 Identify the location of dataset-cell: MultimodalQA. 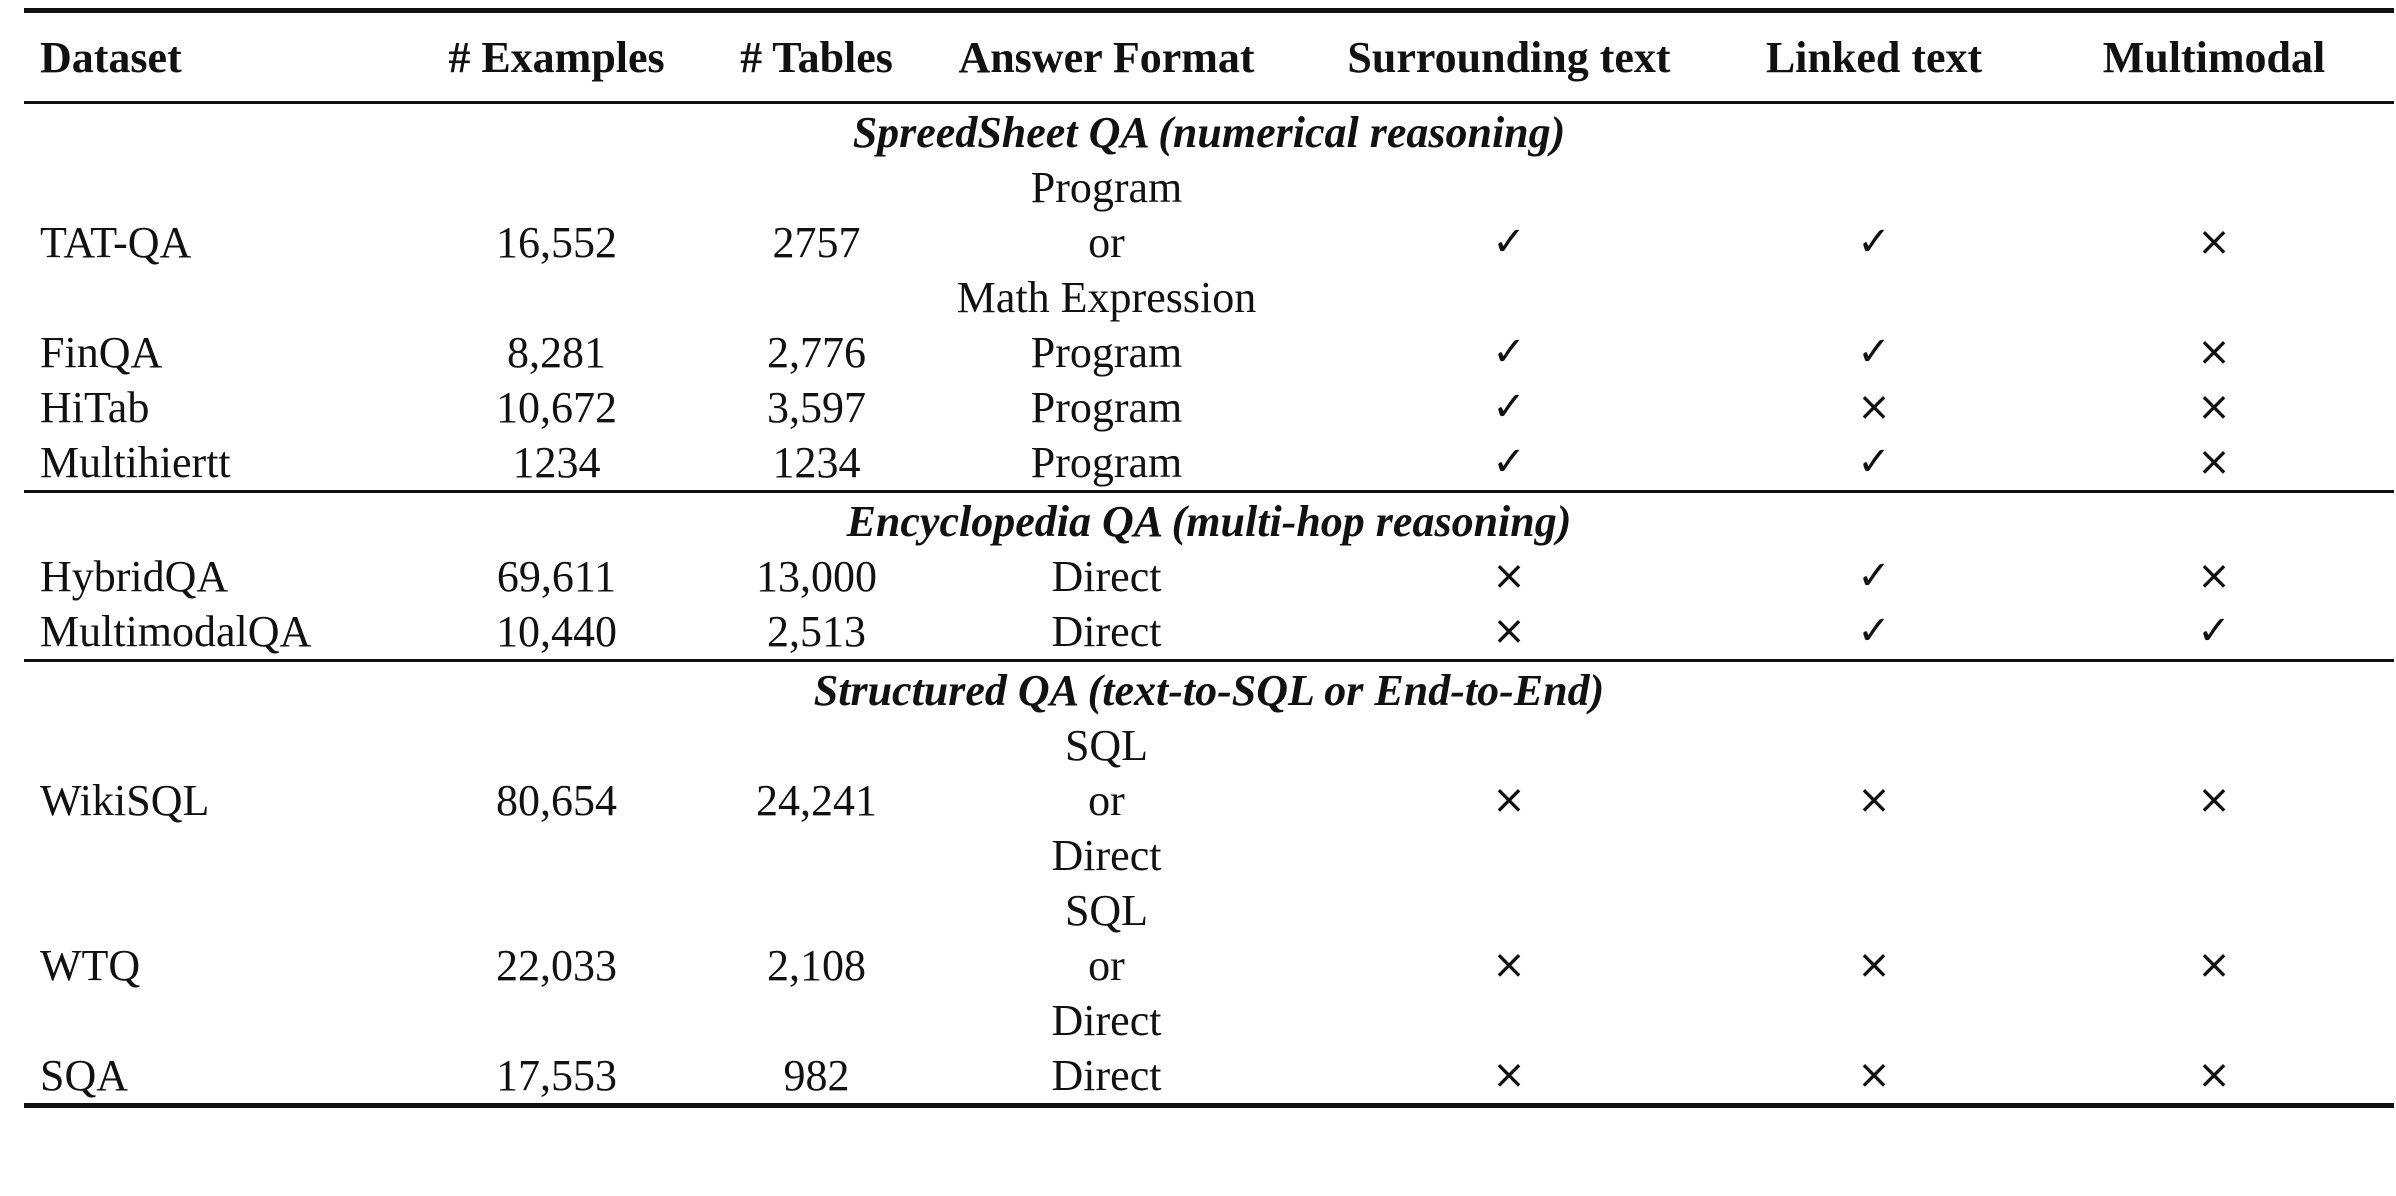
(206, 633).